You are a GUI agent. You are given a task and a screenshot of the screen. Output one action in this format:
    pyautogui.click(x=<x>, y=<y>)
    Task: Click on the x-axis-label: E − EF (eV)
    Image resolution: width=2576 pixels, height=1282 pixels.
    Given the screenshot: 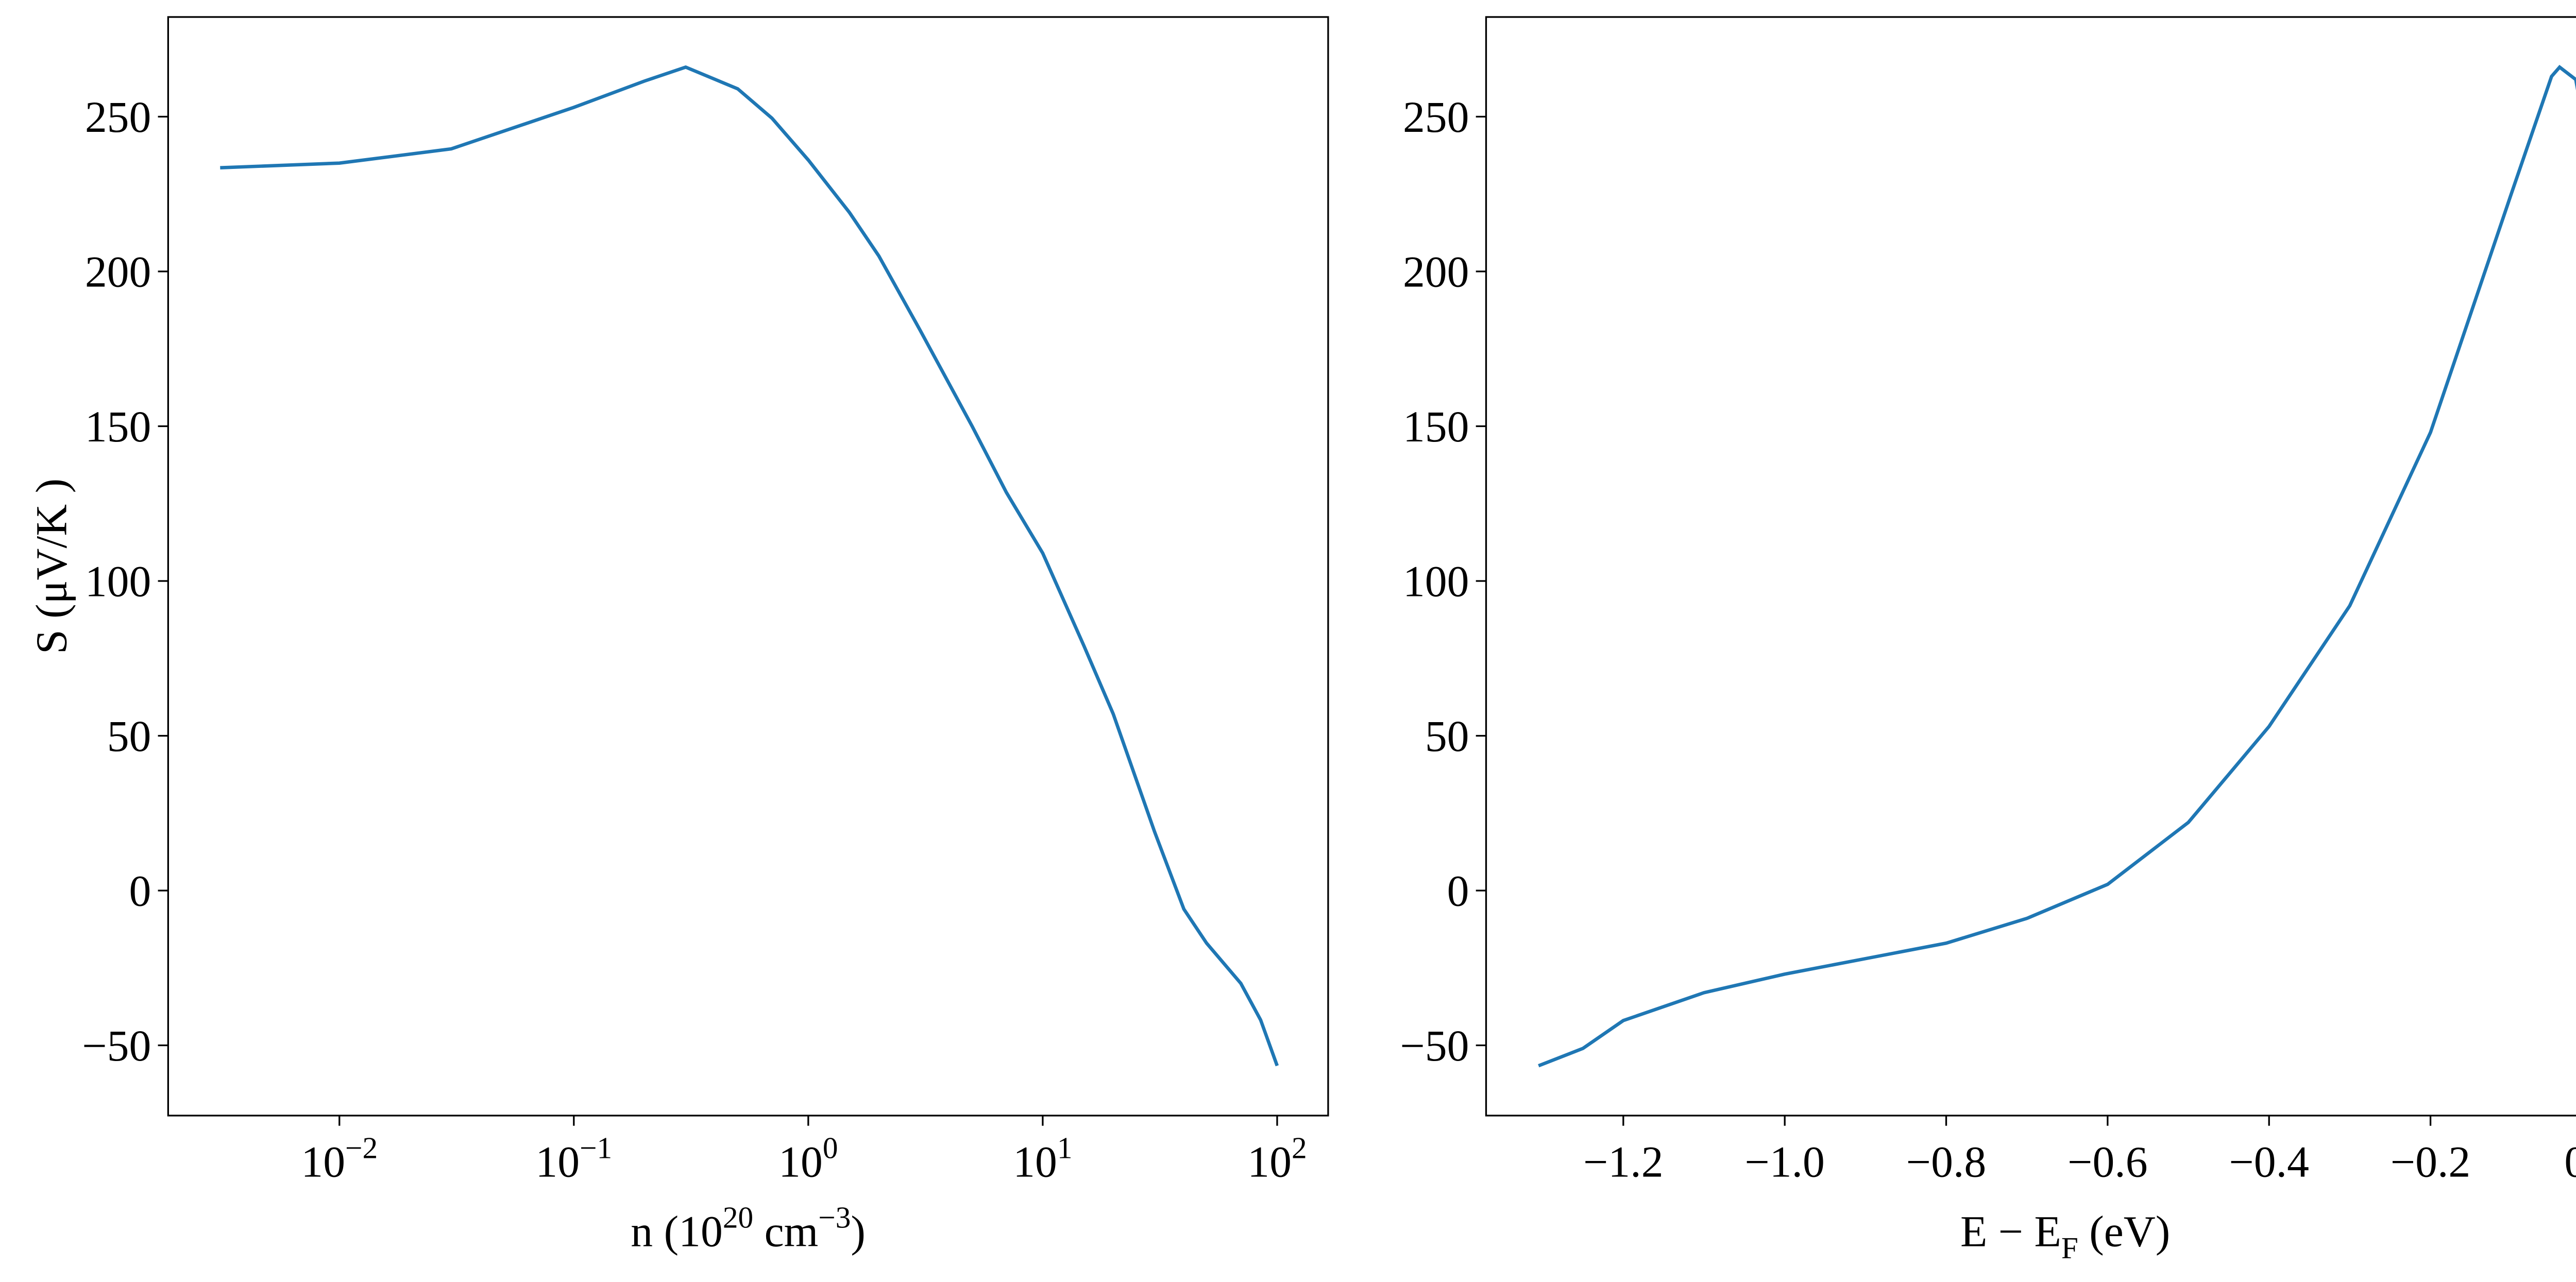 What is the action you would take?
    pyautogui.click(x=2065, y=1236)
    